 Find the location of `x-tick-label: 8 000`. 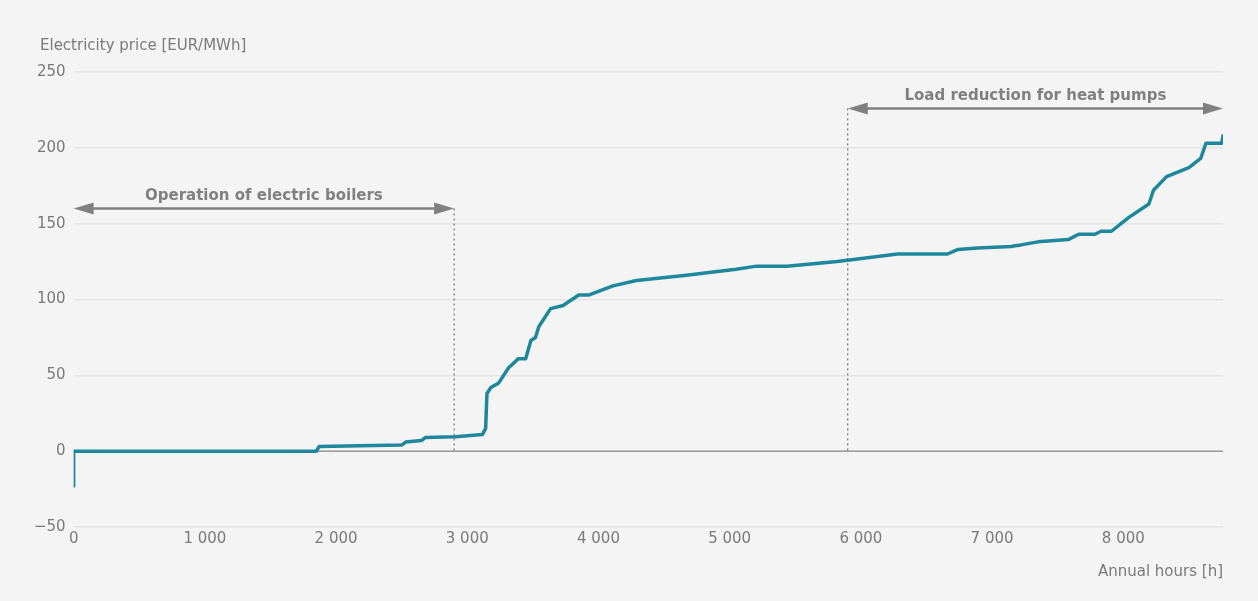

x-tick-label: 8 000 is located at coordinates (1123, 537).